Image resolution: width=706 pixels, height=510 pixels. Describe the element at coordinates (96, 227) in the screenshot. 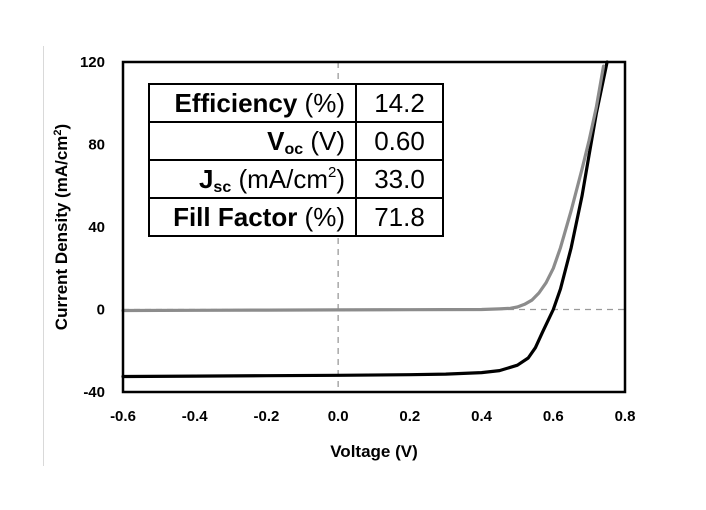

I see `y-tick-label: 40` at that location.